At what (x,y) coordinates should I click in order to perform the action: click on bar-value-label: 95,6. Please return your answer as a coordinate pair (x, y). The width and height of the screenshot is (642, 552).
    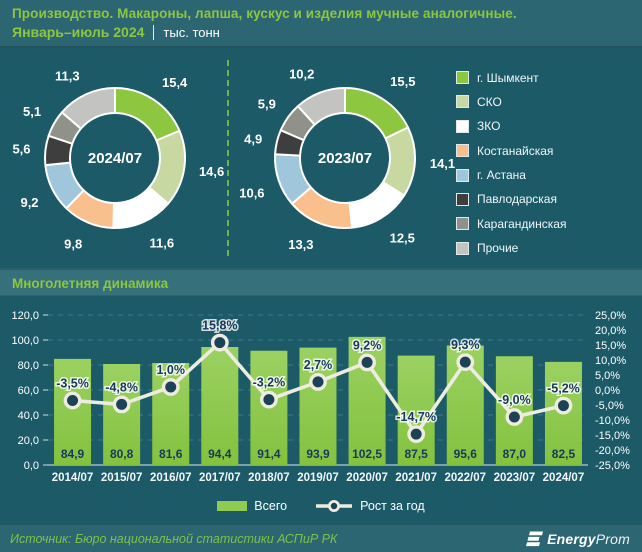
    Looking at the image, I should click on (466, 454).